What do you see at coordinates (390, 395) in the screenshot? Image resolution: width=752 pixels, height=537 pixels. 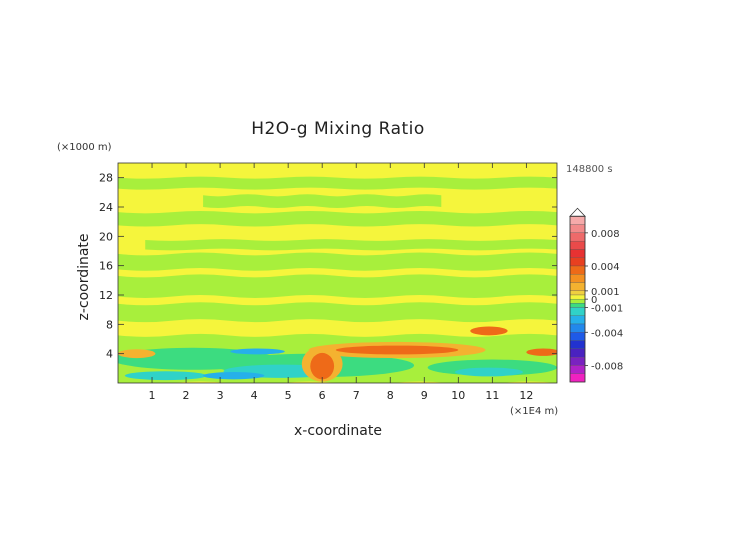 I see `x-tick-label-7: 8` at bounding box center [390, 395].